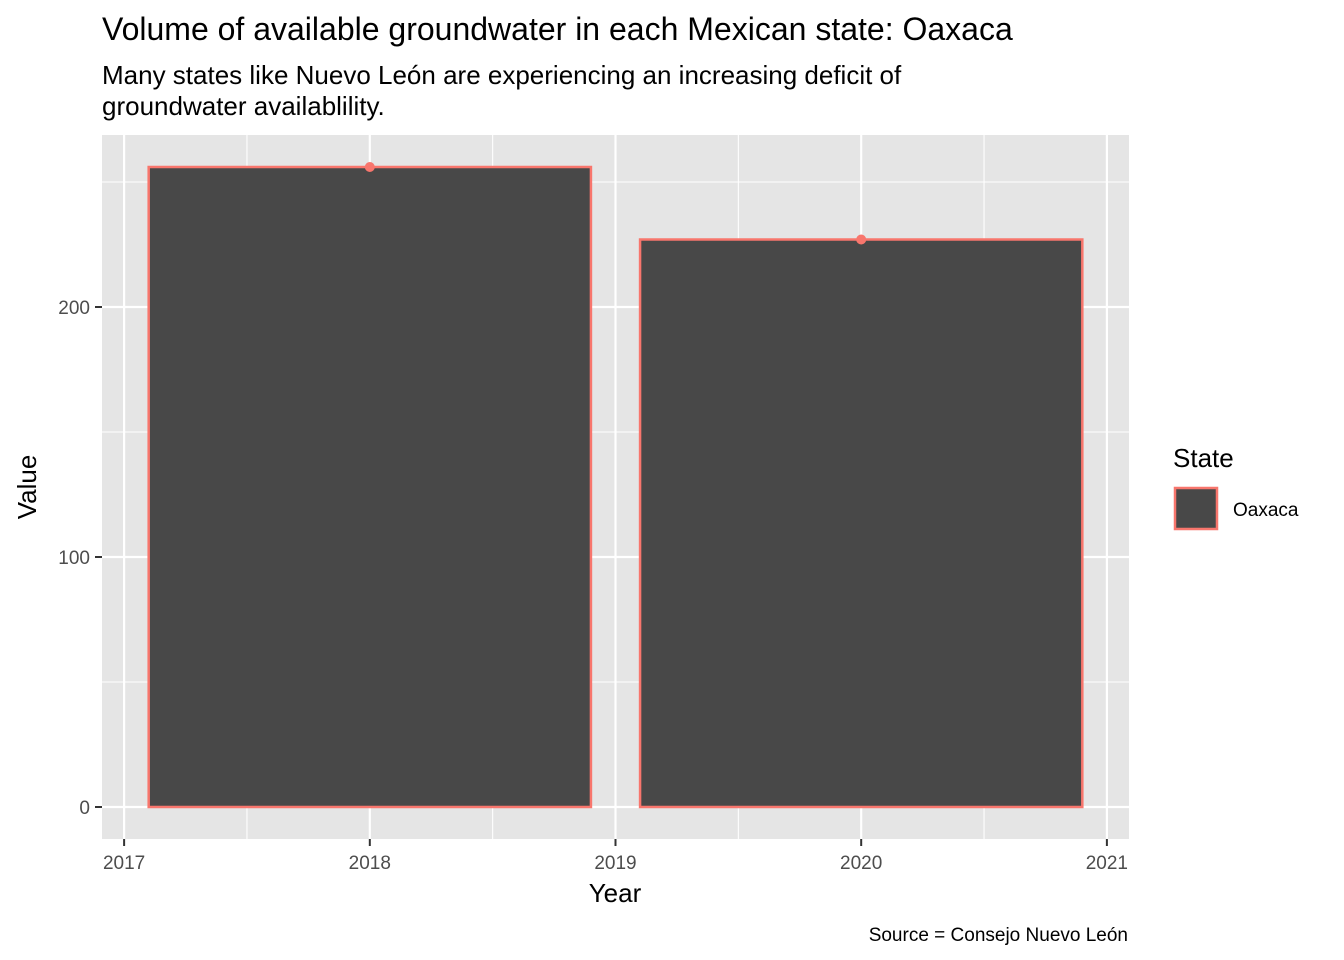 The width and height of the screenshot is (1344, 960). Describe the element at coordinates (1266, 510) in the screenshot. I see `legend-label-oaxaca: Oaxaca` at that location.